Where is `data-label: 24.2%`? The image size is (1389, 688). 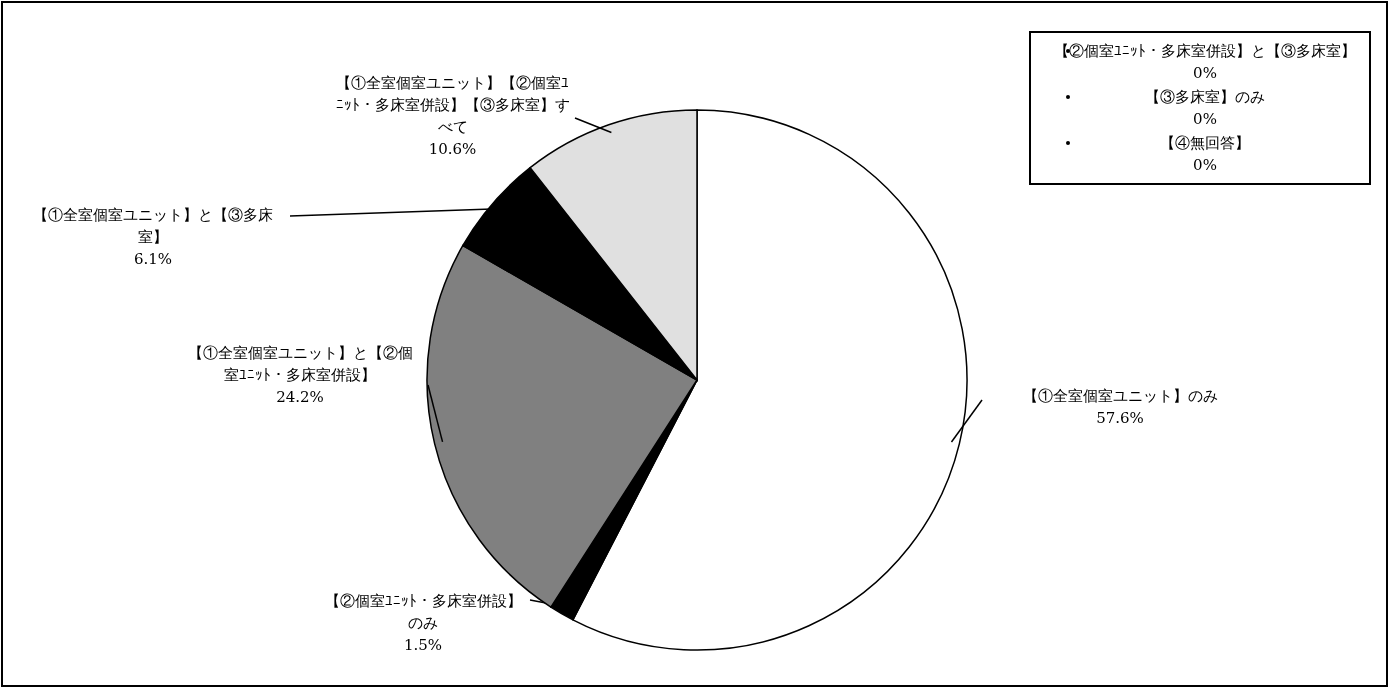 data-label: 24.2% is located at coordinates (300, 397).